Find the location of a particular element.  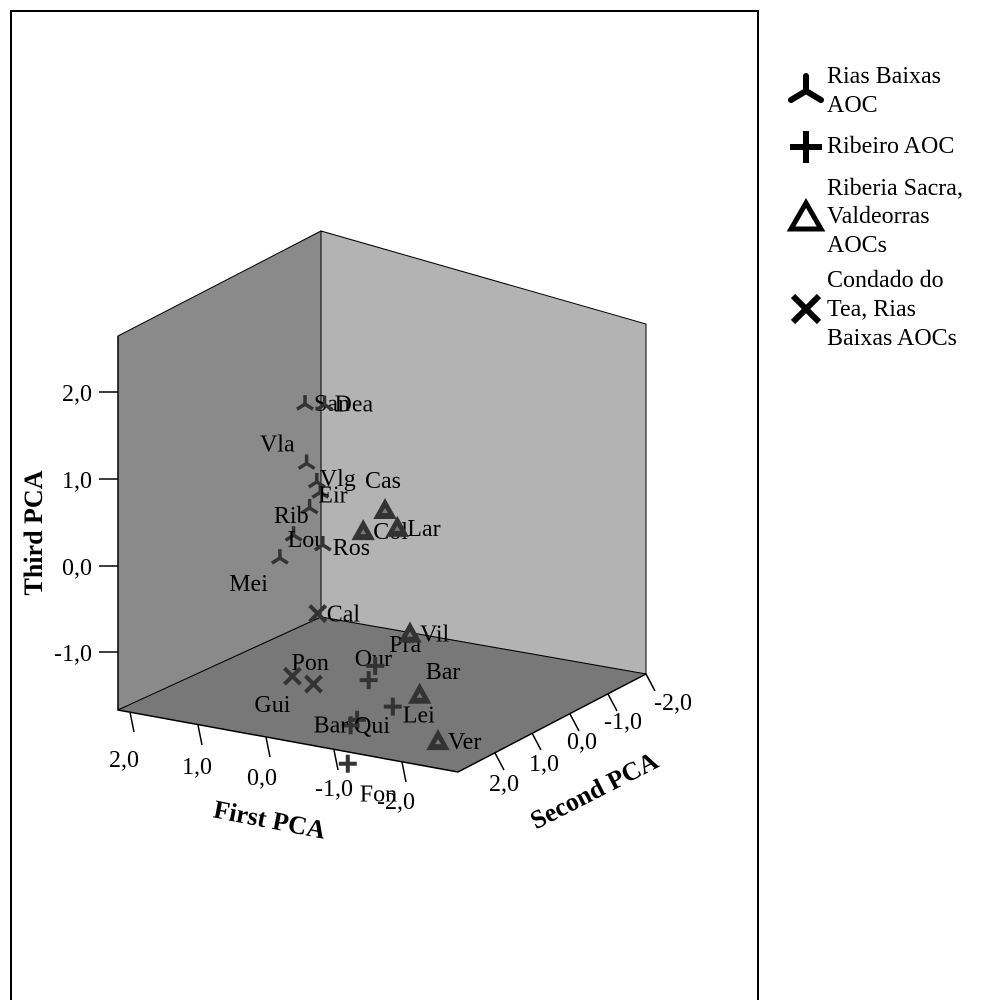

point-label: Lou is located at coordinates (307, 540).